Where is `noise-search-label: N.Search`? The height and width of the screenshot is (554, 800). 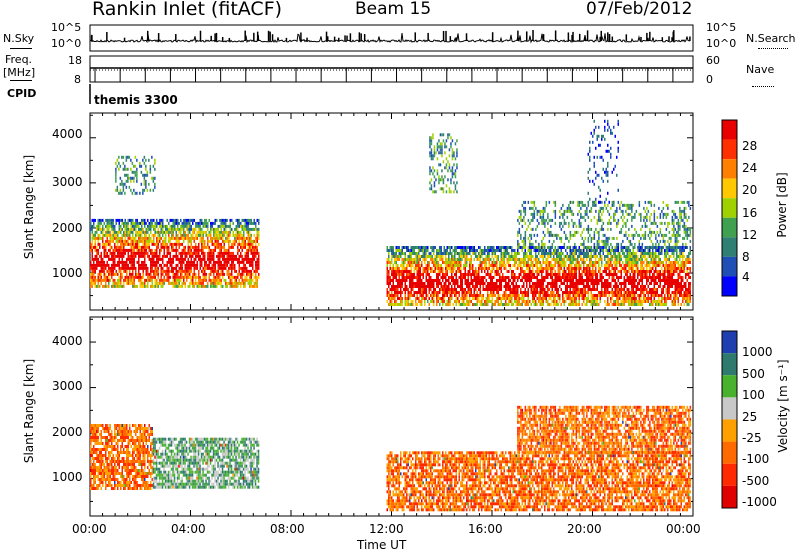 noise-search-label: N.Search is located at coordinates (771, 38).